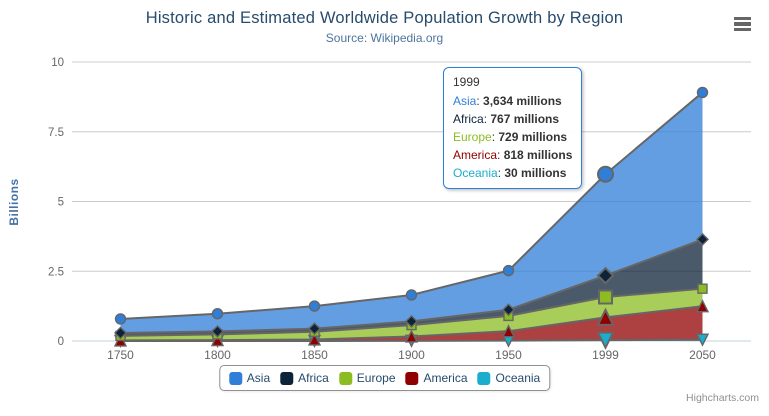  What do you see at coordinates (120, 355) in the screenshot?
I see `x-tick-label: 1750` at bounding box center [120, 355].